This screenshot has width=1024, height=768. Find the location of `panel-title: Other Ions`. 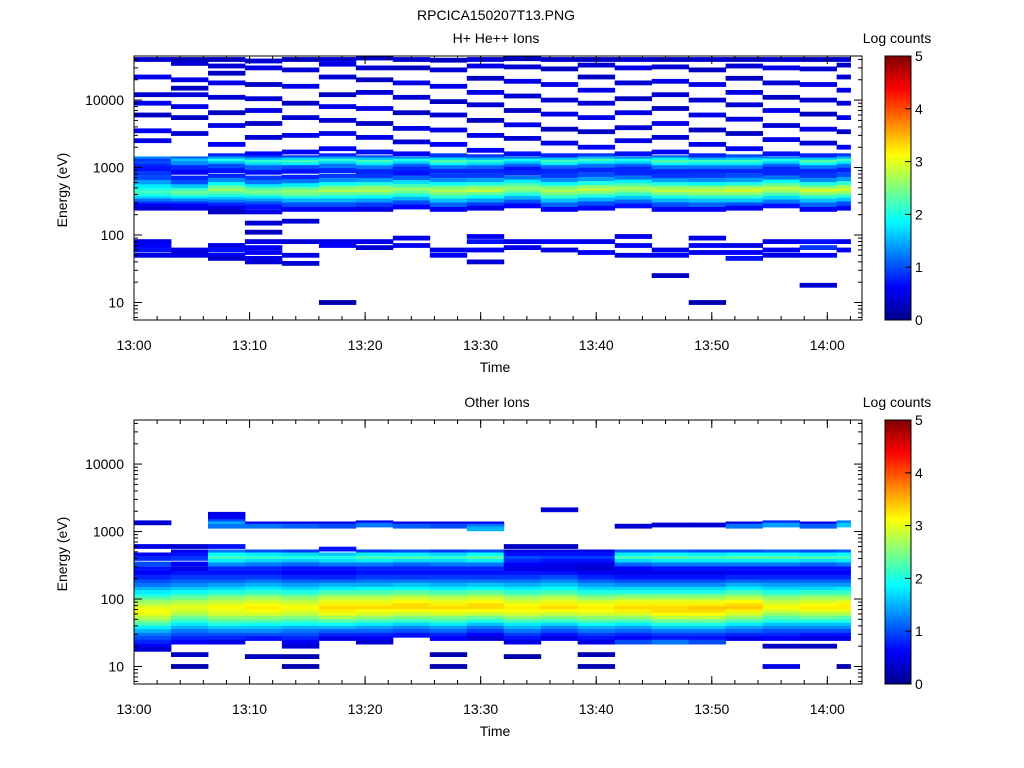

panel-title: Other Ions is located at coordinates (496, 402).